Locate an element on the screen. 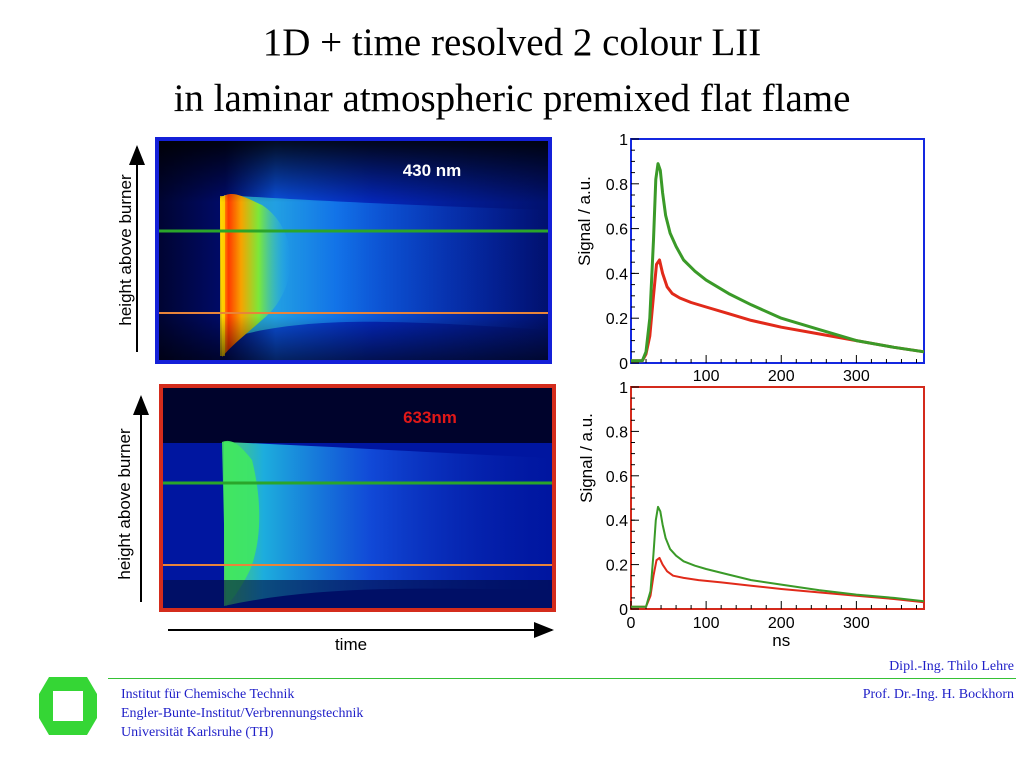 The image size is (1024, 768). signal-chart-top: 0 0.2 0.4 0.6 0.8 1 100 200 300 Signal / a.u. is located at coordinates (750, 258).